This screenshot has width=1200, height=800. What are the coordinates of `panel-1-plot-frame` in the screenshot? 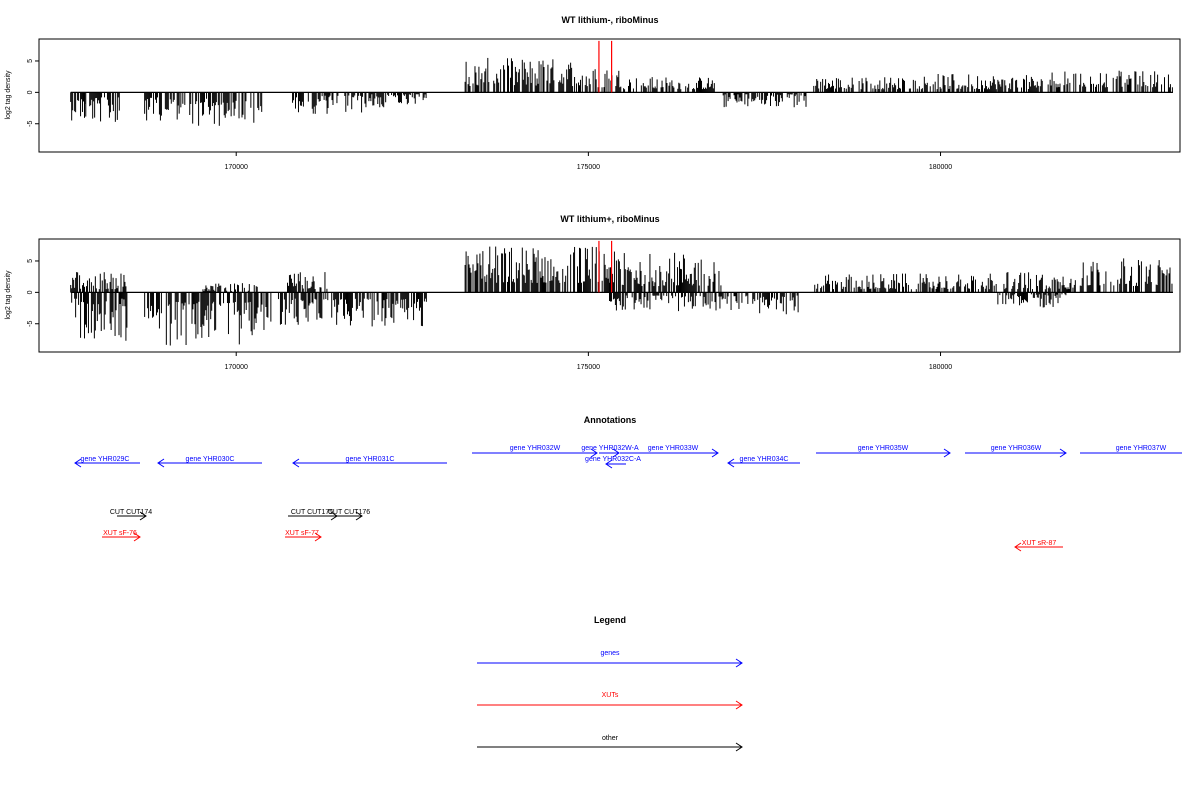 It's located at (609, 95).